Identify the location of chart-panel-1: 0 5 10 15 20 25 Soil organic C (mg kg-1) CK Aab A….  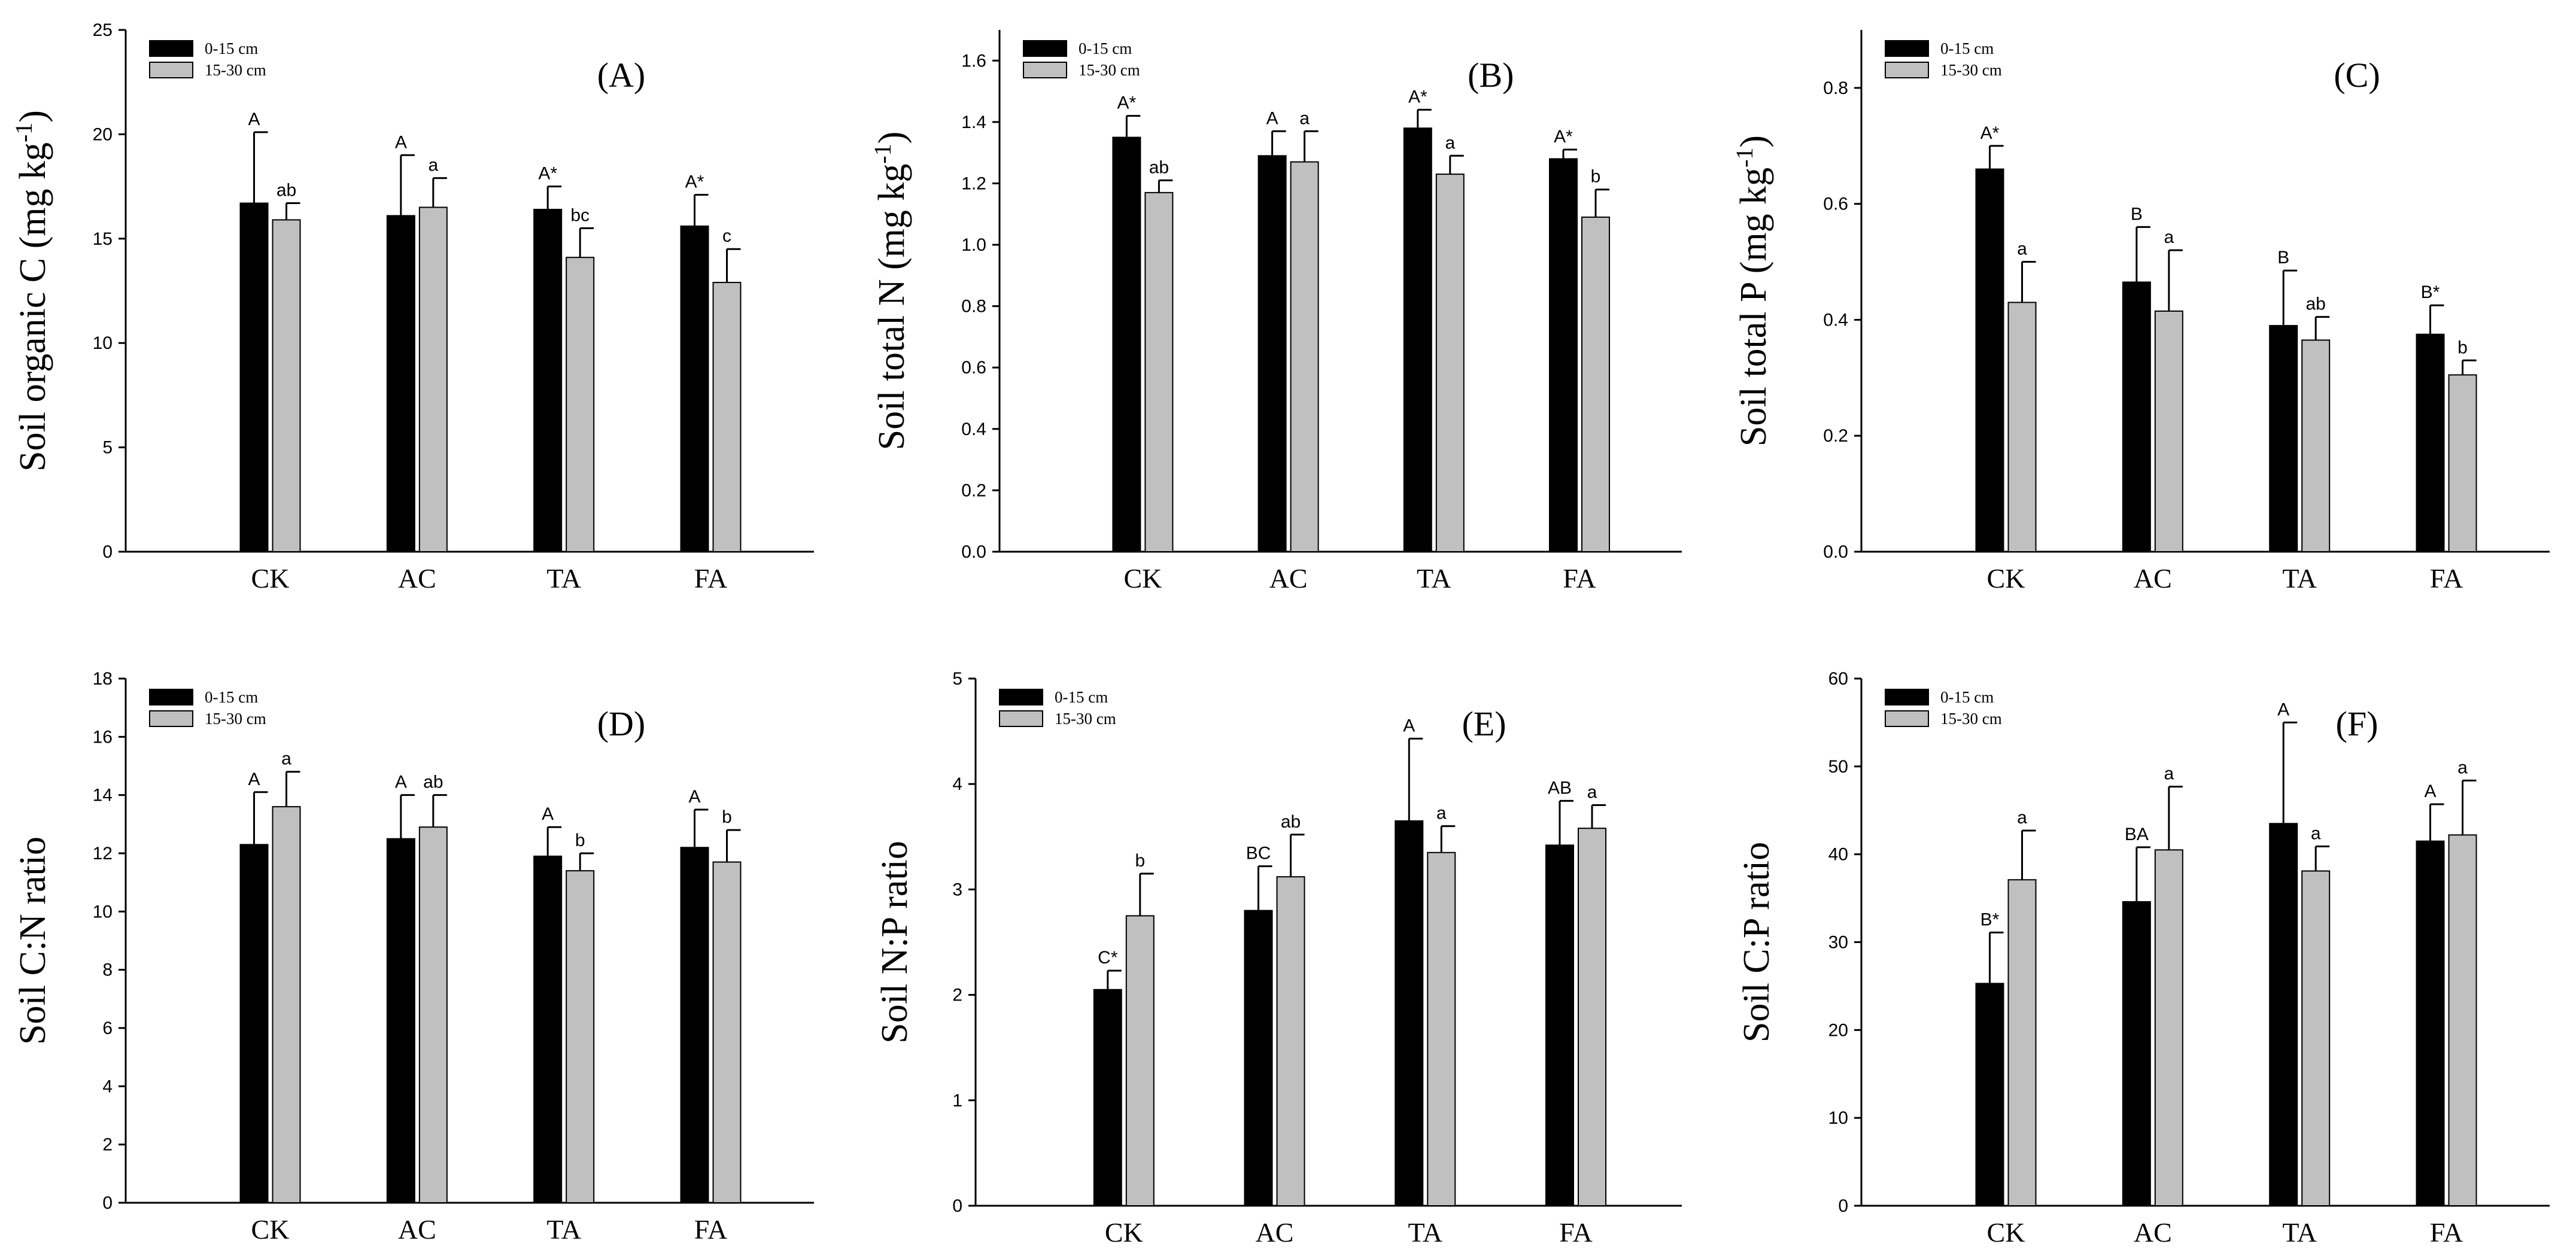
(412, 307).